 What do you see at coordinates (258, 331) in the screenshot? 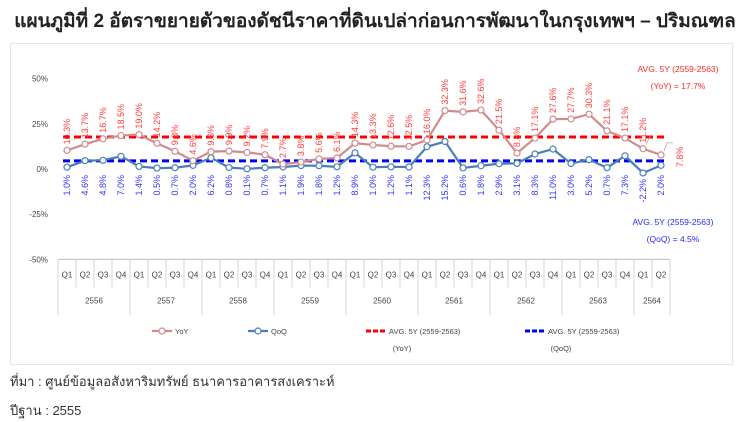
I see `legend-qoq-icon` at bounding box center [258, 331].